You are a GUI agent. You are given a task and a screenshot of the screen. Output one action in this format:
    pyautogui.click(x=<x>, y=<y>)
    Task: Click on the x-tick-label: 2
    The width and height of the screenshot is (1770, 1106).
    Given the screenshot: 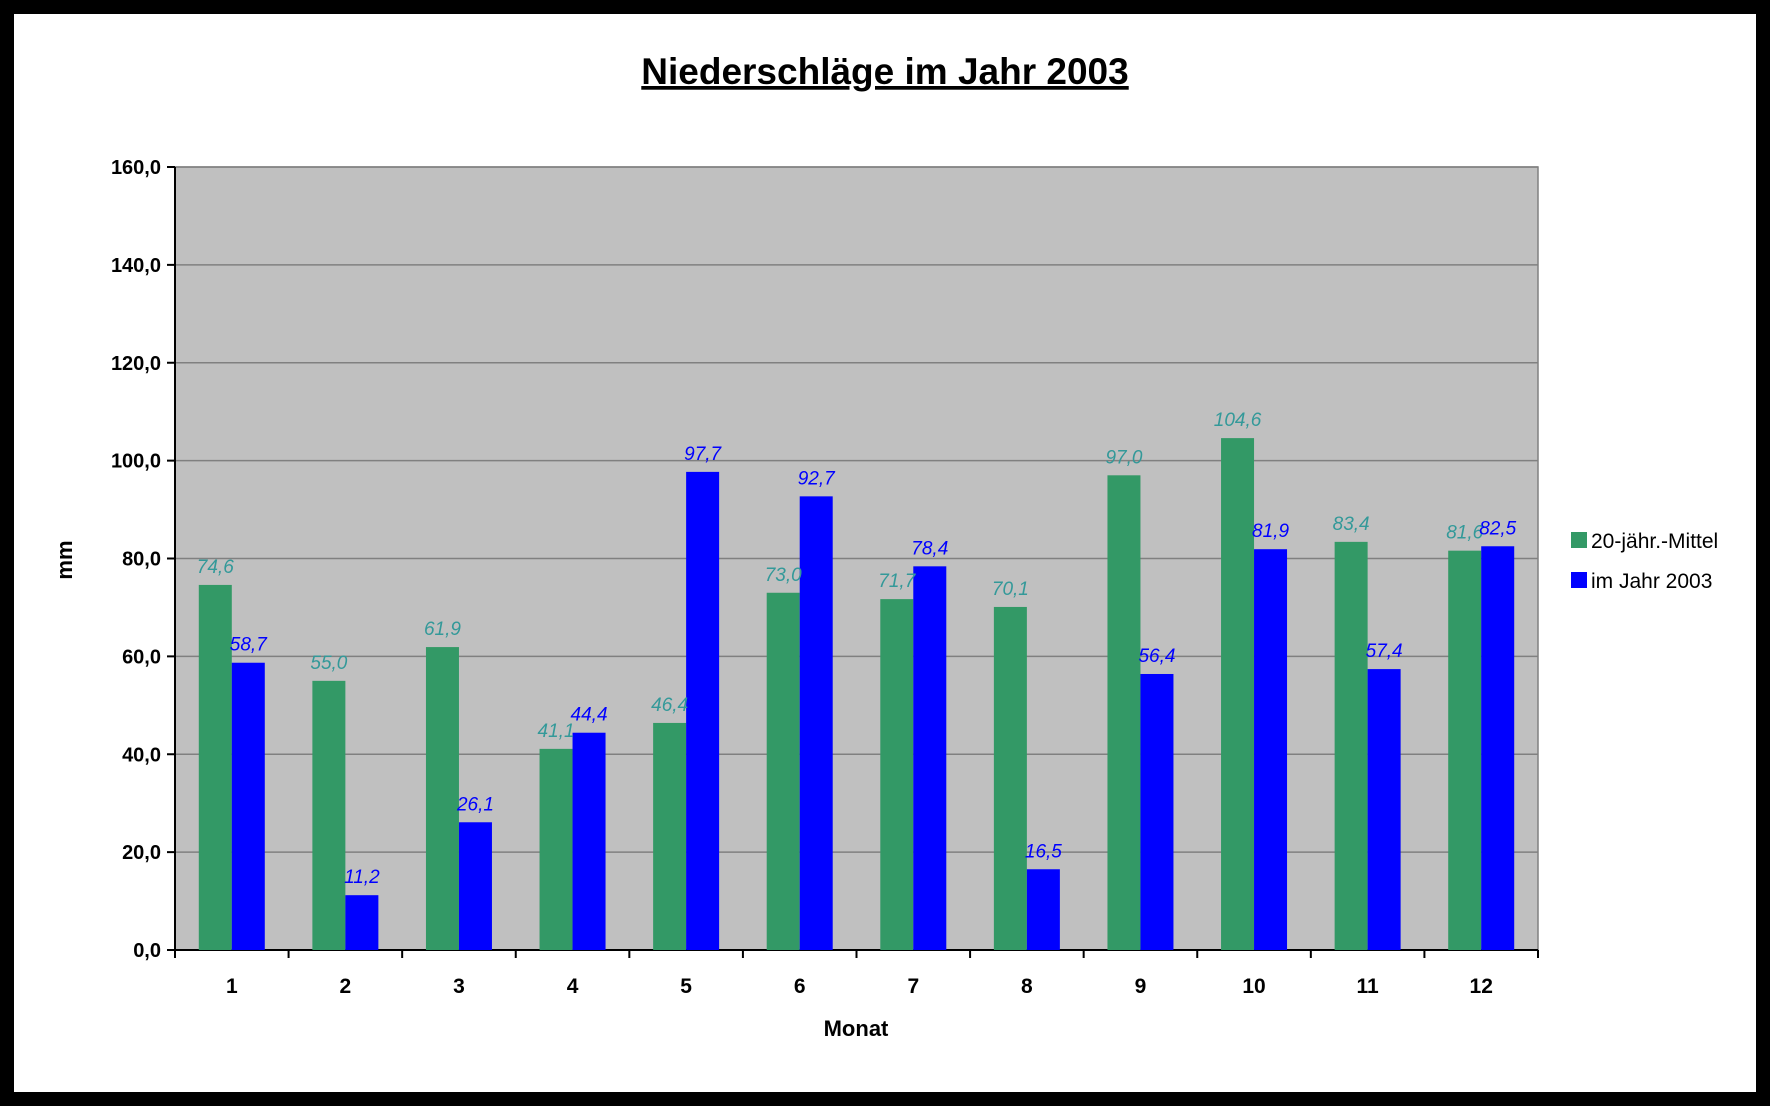 What is the action you would take?
    pyautogui.click(x=346, y=986)
    